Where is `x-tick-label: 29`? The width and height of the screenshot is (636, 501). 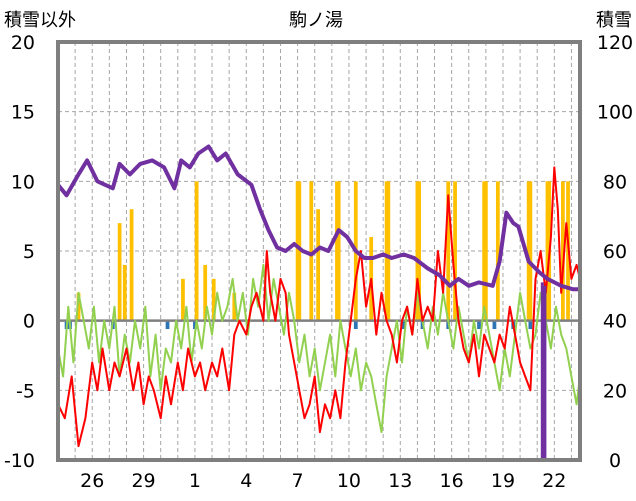 x-tick-label: 29 is located at coordinates (143, 481).